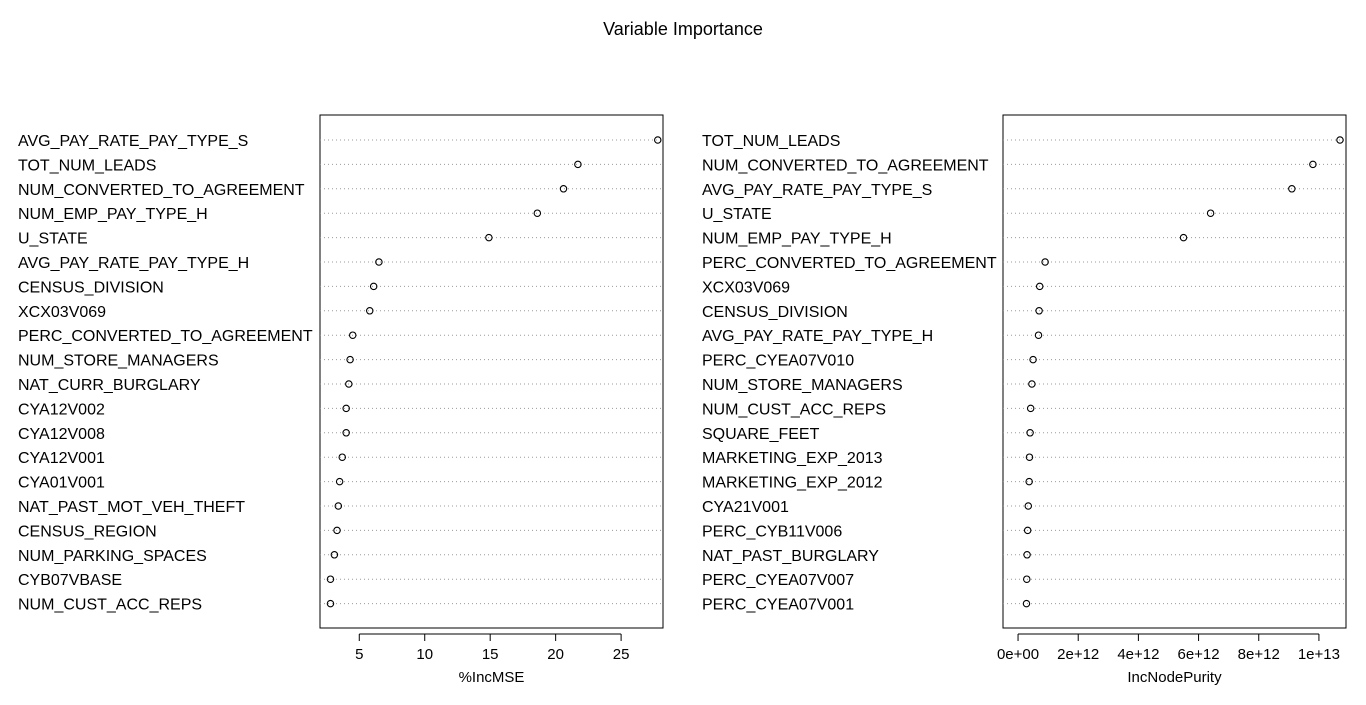 This screenshot has height=705, width=1366. Describe the element at coordinates (1319, 654) in the screenshot. I see `x-tick-label: 1e+13` at that location.